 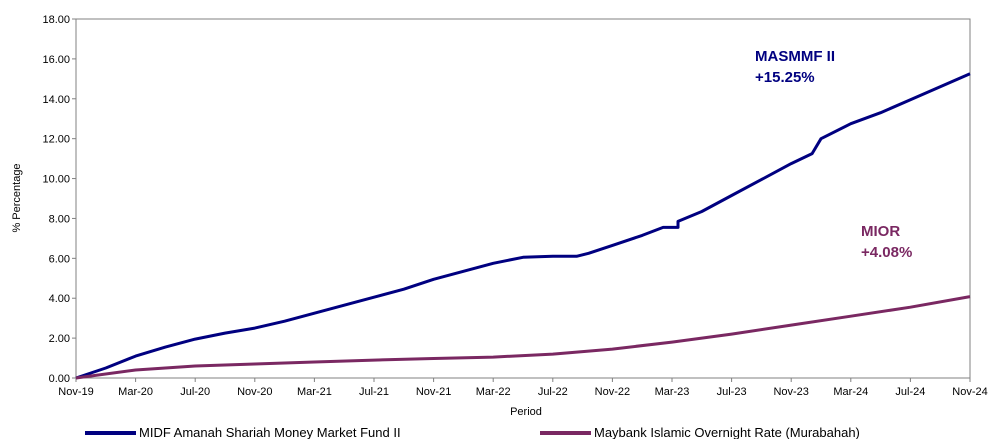 I want to click on x-tick-label: Mar-22, so click(x=493, y=392).